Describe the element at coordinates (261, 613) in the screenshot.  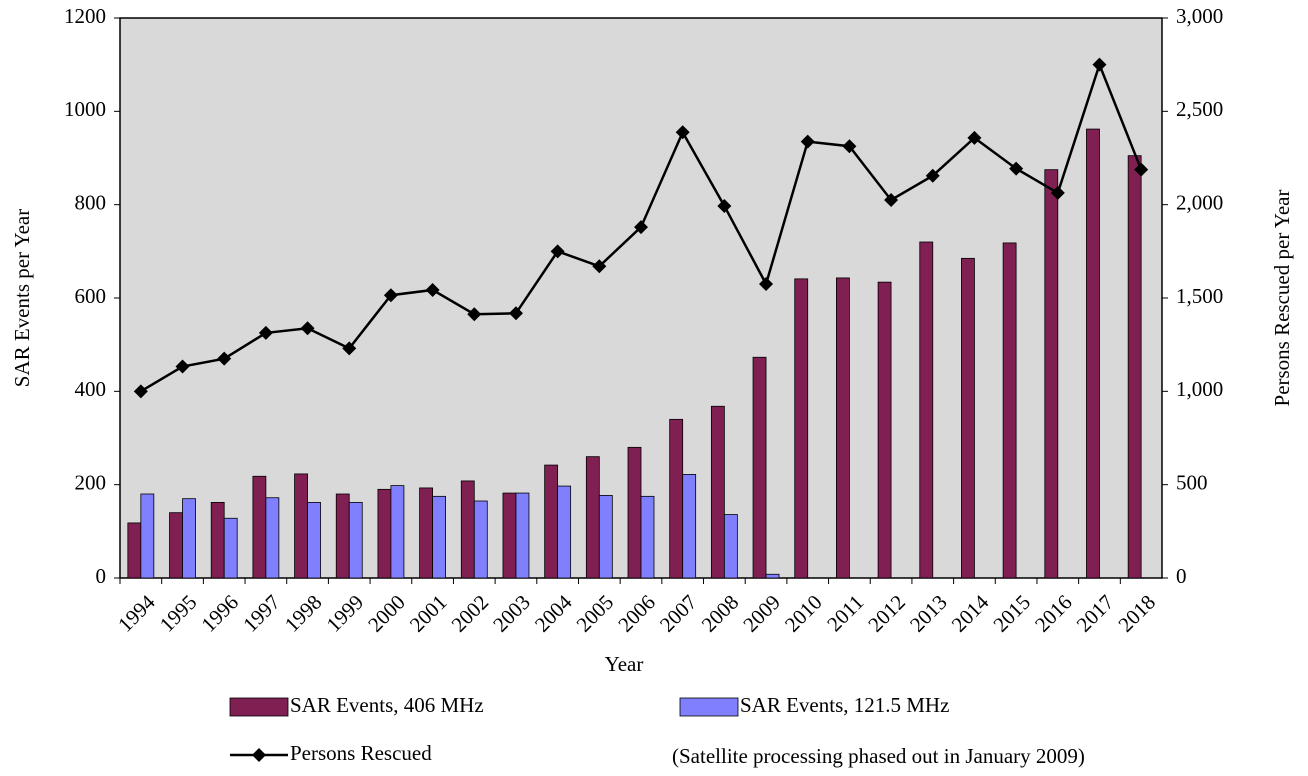
I see `x-tick-label: 1997` at that location.